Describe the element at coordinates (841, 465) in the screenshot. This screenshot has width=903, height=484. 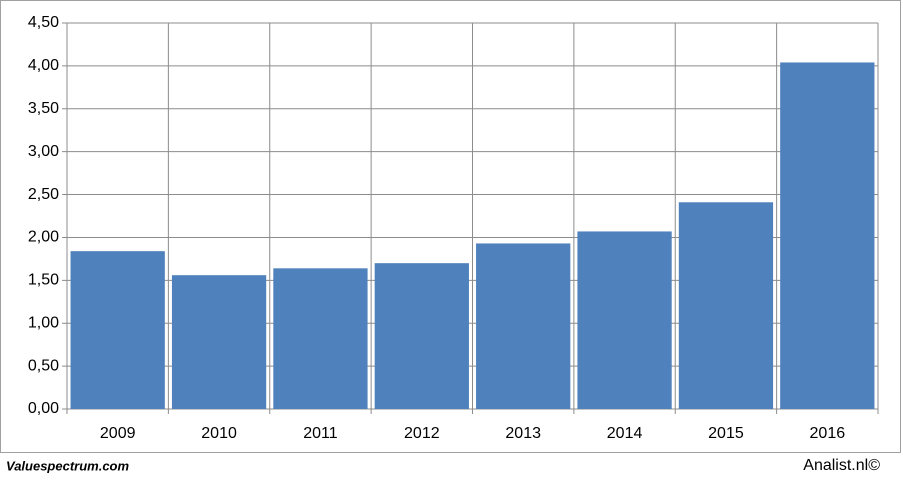
I see `source-right: Analist.nl©` at that location.